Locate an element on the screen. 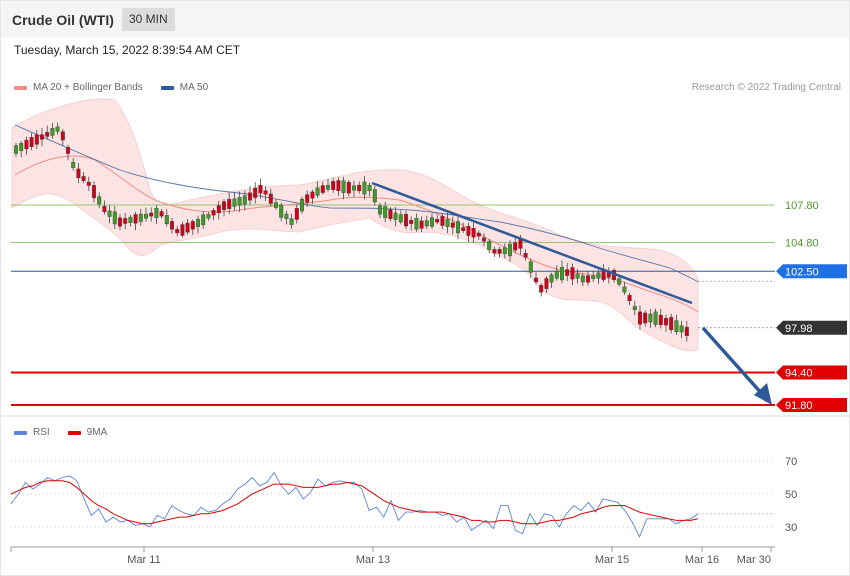  forecast-arrow is located at coordinates (733, 361).